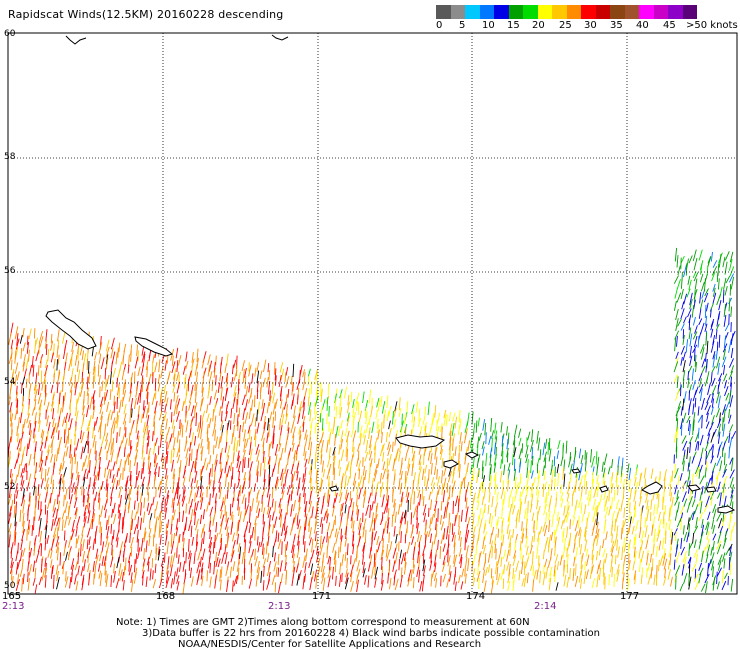  What do you see at coordinates (10, 586) in the screenshot?
I see `lat-label-50: 50` at bounding box center [10, 586].